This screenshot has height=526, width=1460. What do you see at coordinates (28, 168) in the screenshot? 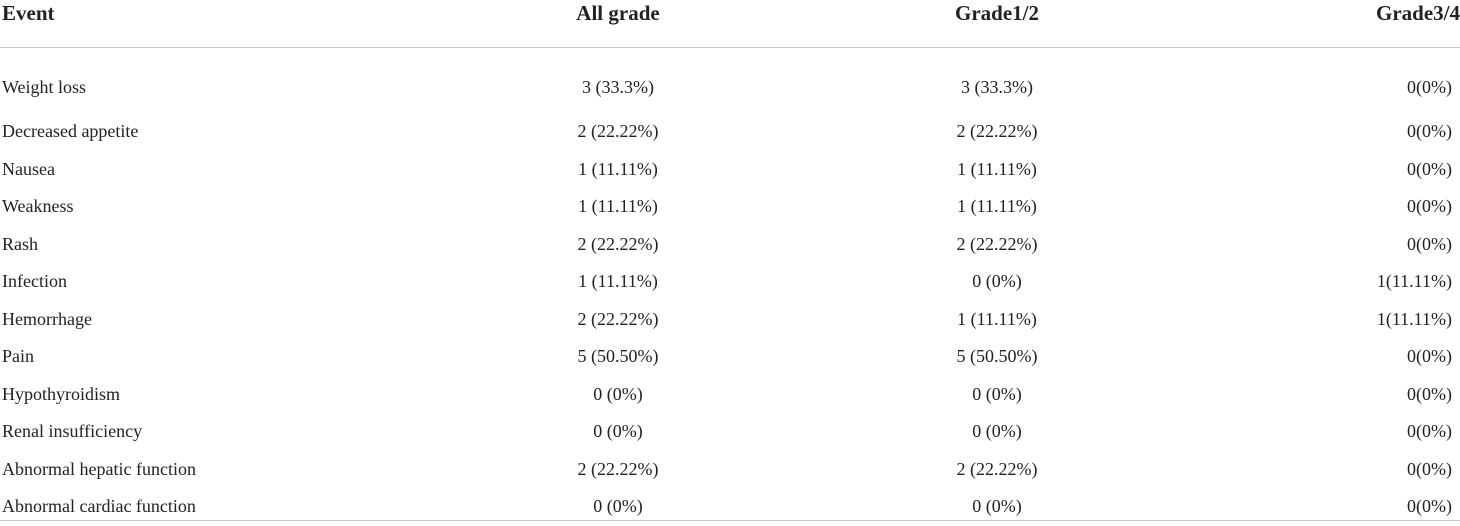
I see `cell-event: Nausea` at bounding box center [28, 168].